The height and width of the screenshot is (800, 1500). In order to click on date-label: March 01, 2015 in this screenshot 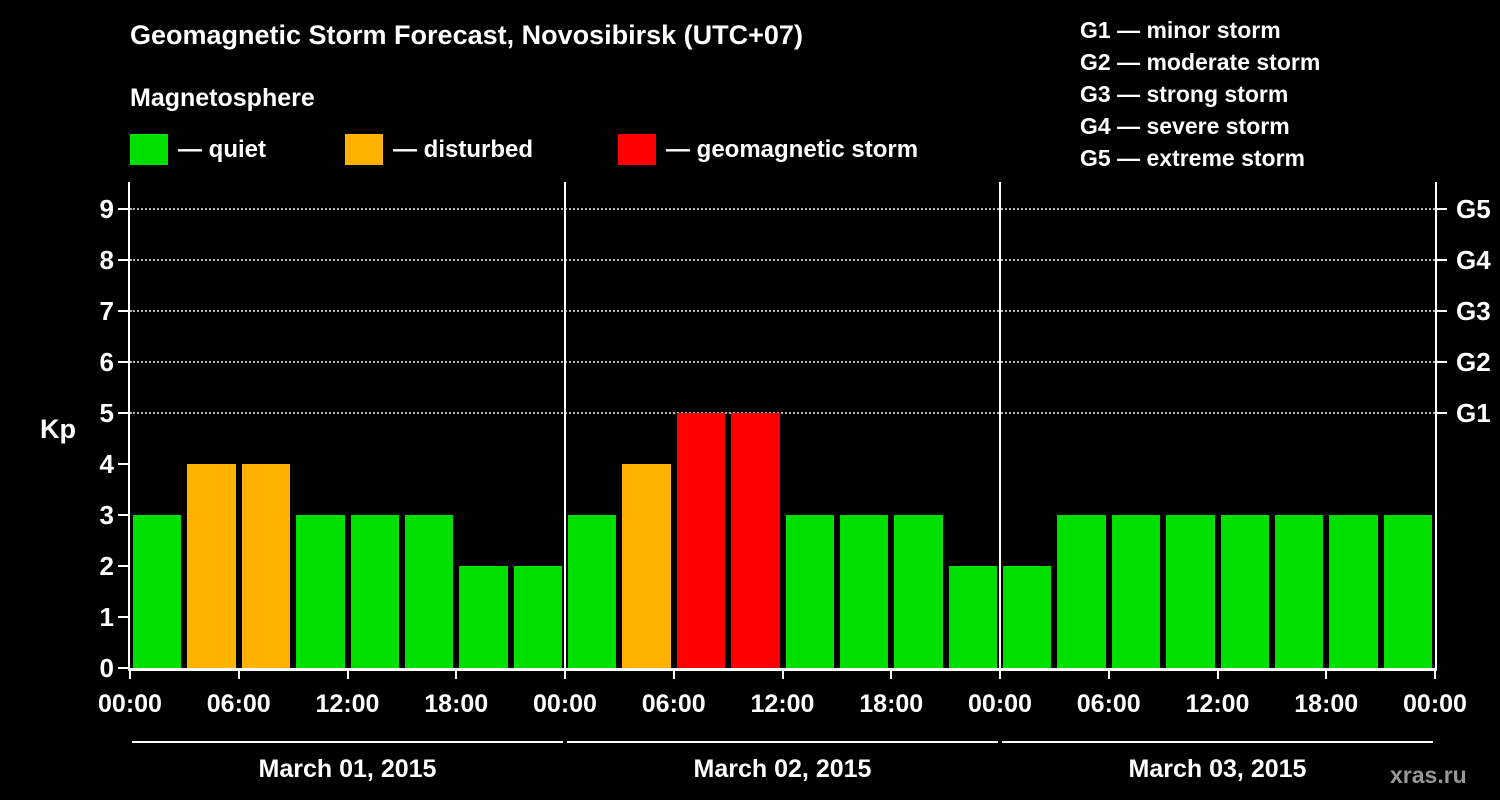, I will do `click(347, 769)`.